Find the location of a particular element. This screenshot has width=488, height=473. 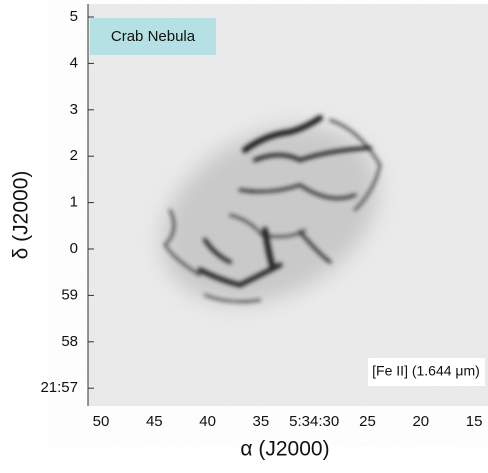

y-axis-label: δ (J2000) is located at coordinates (21, 215).